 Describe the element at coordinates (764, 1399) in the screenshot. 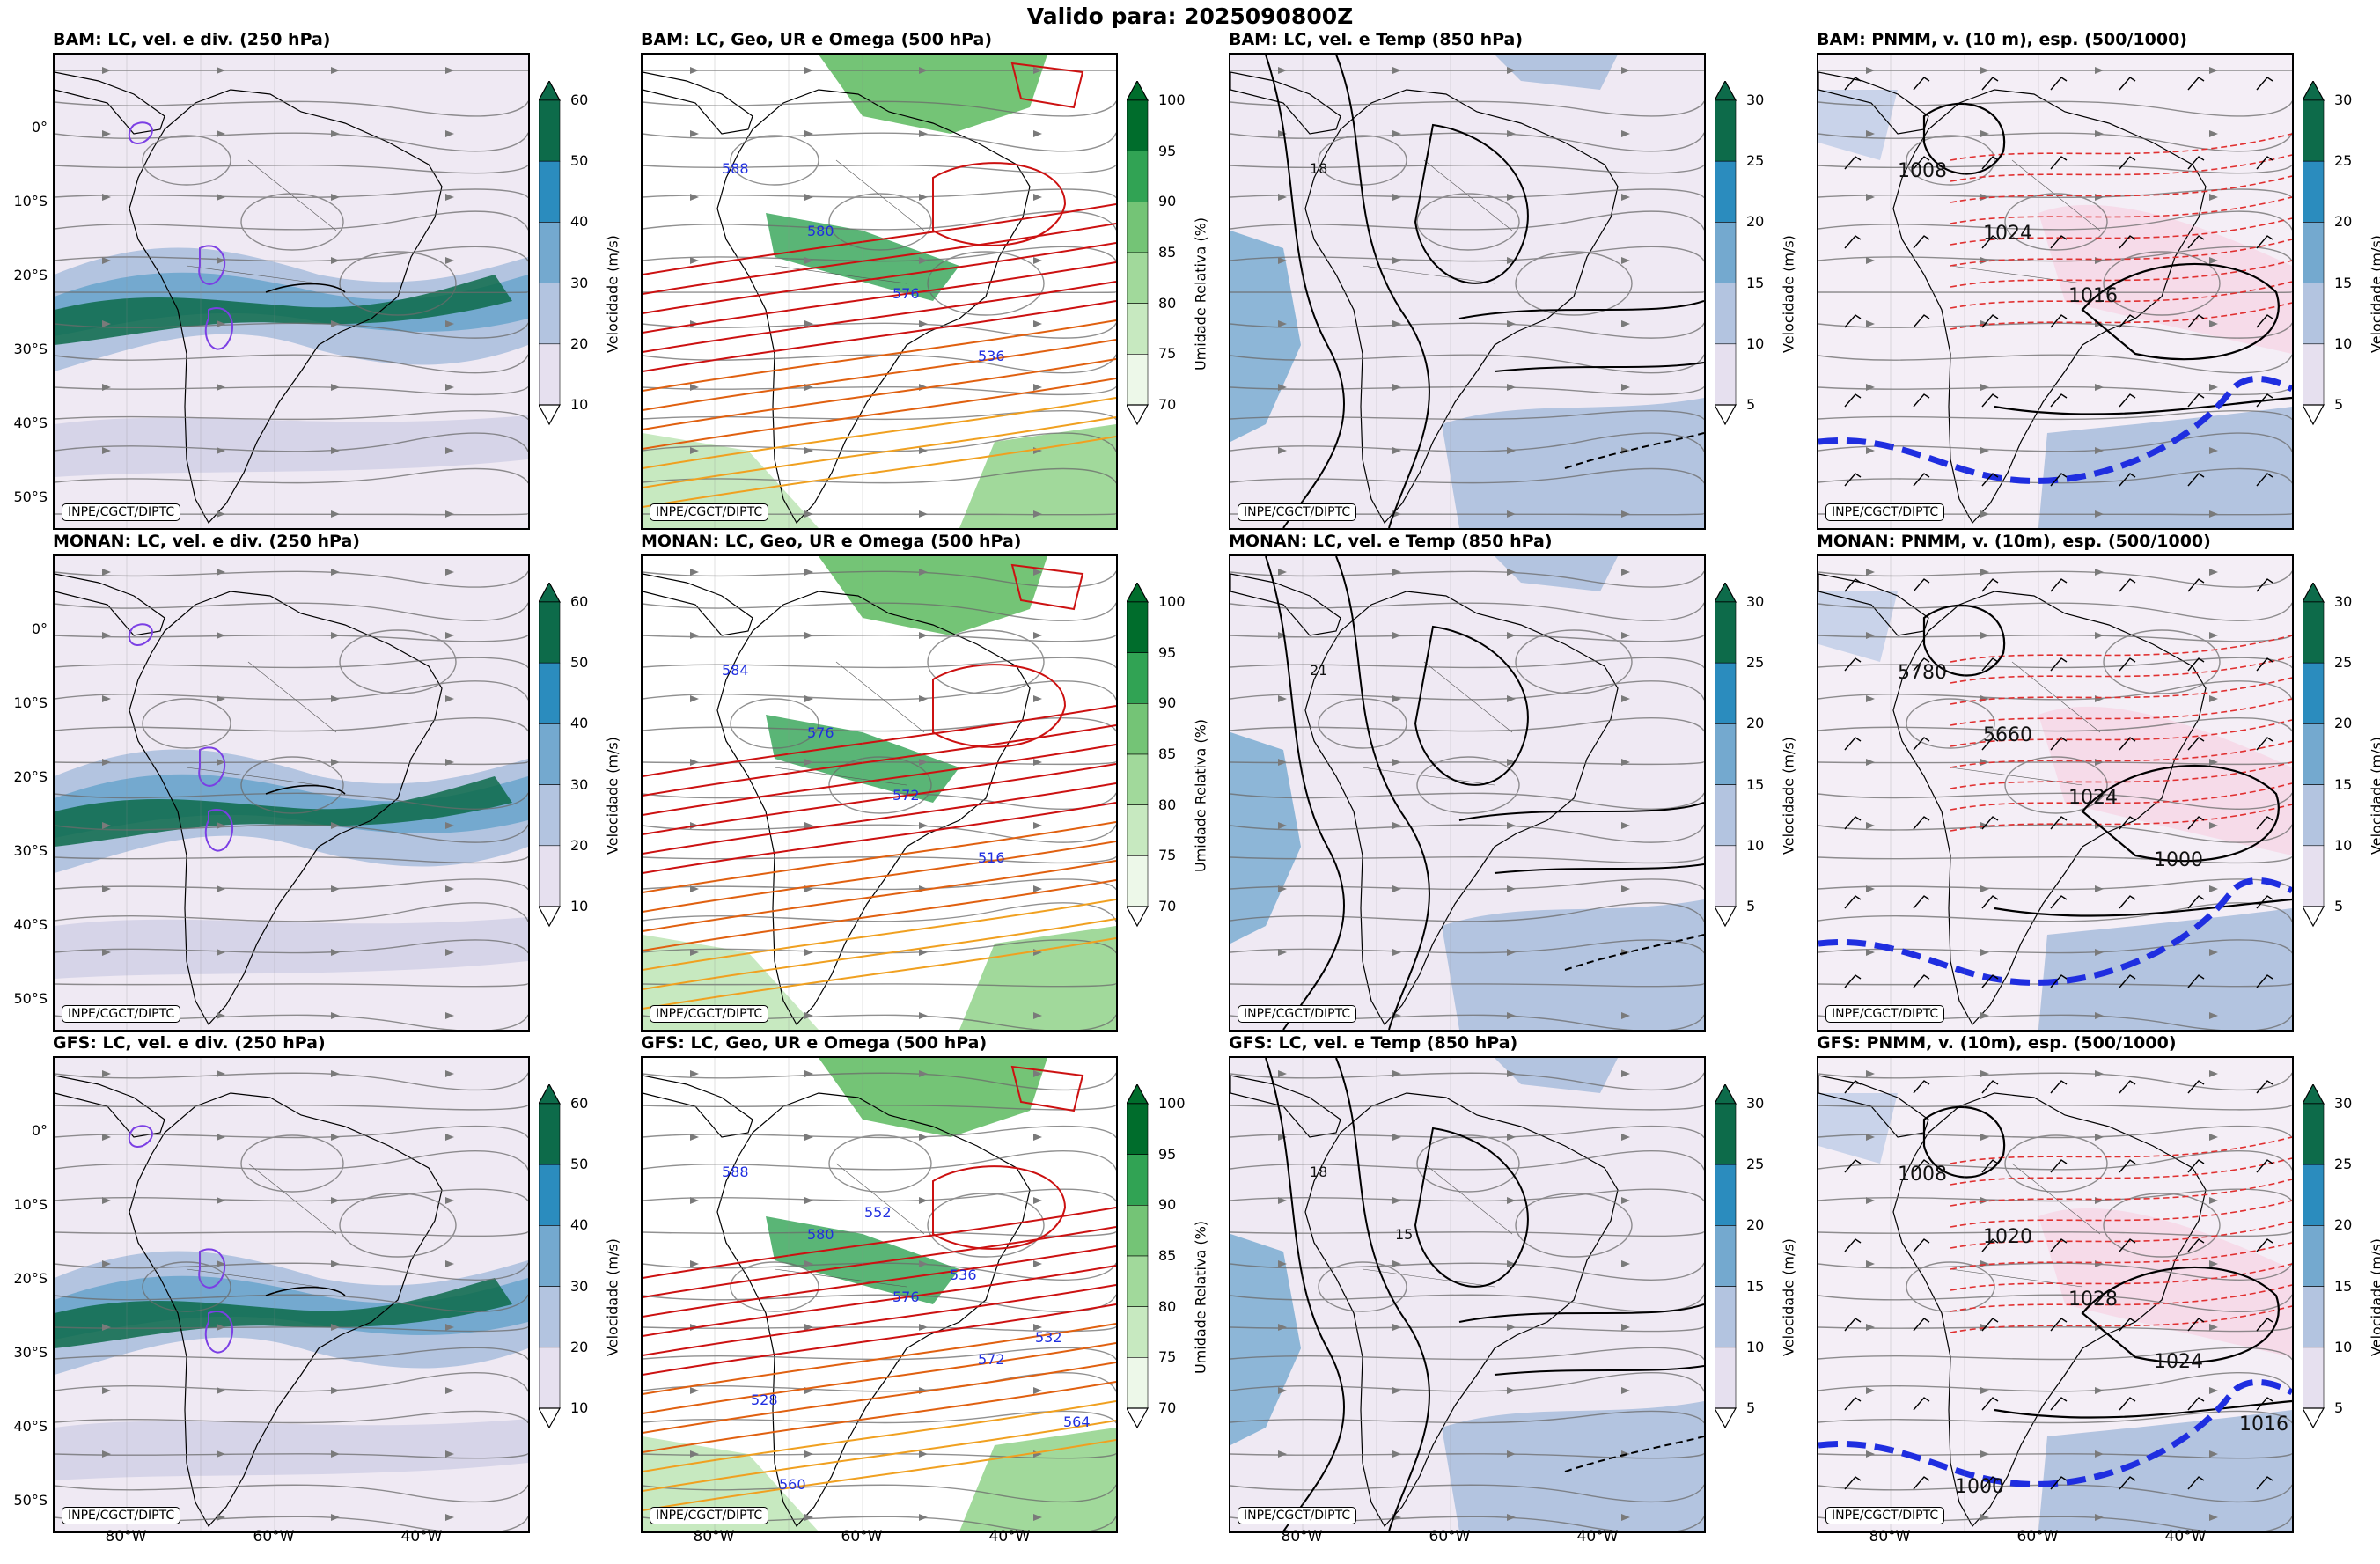

I see `contour-label: 528` at that location.